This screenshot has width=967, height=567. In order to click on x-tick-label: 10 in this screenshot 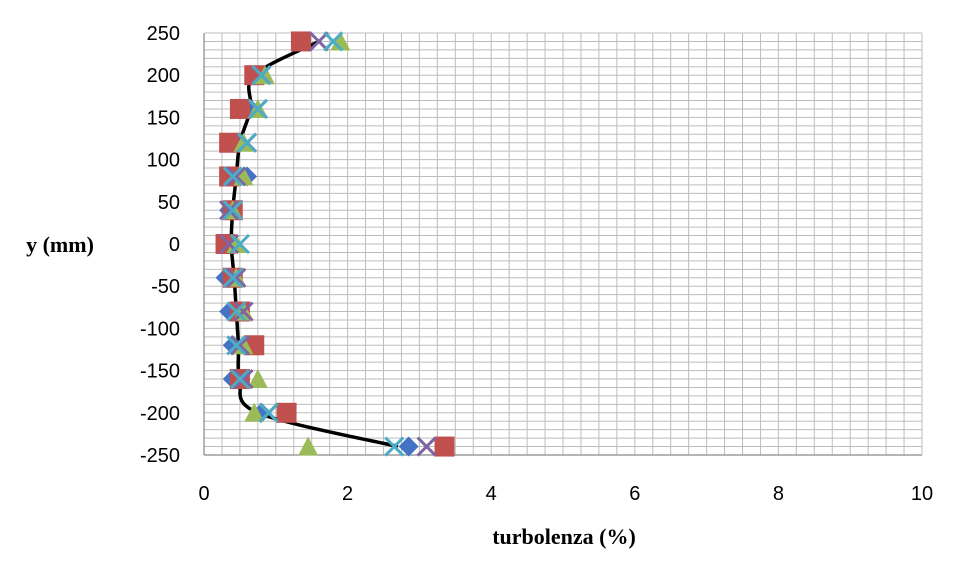, I will do `click(922, 494)`.